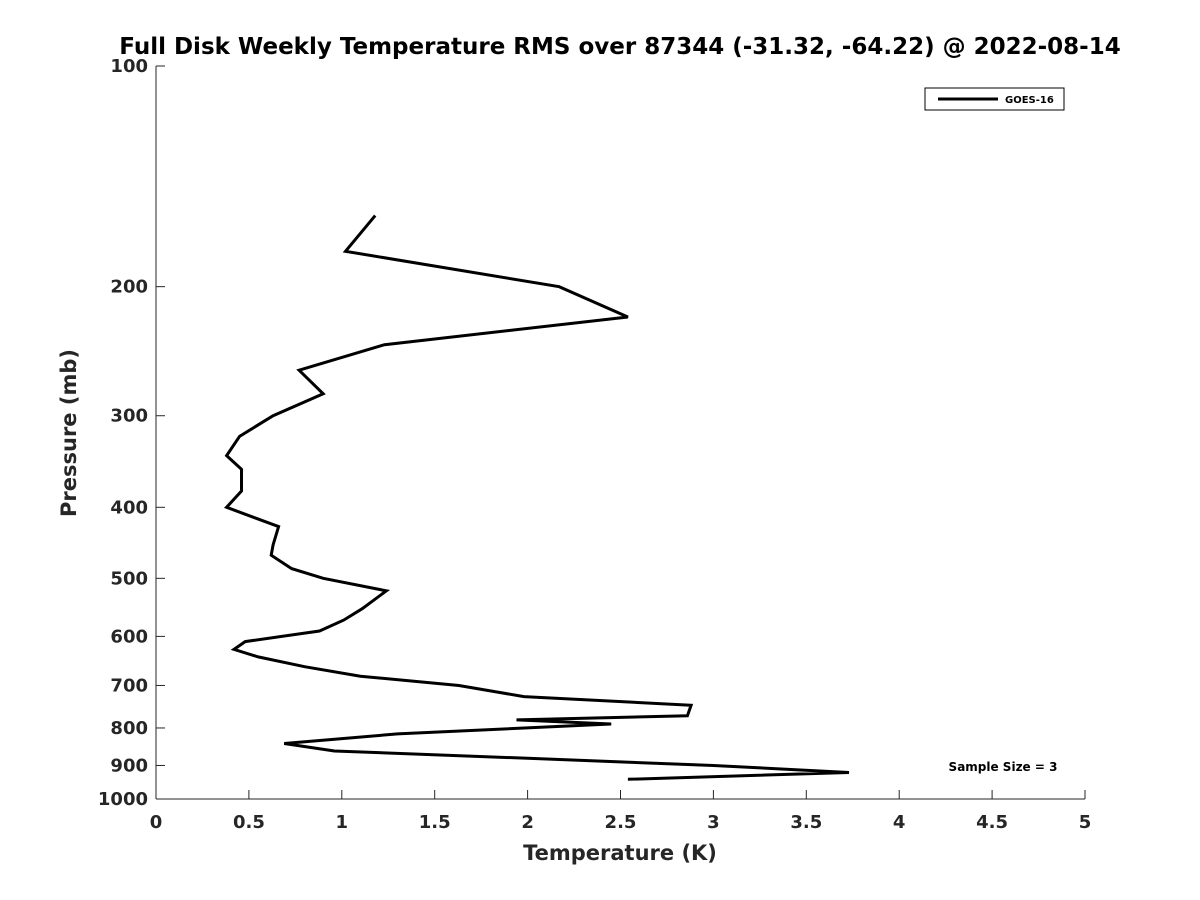 This screenshot has width=1200, height=900. I want to click on y-tick-label: 700, so click(129, 685).